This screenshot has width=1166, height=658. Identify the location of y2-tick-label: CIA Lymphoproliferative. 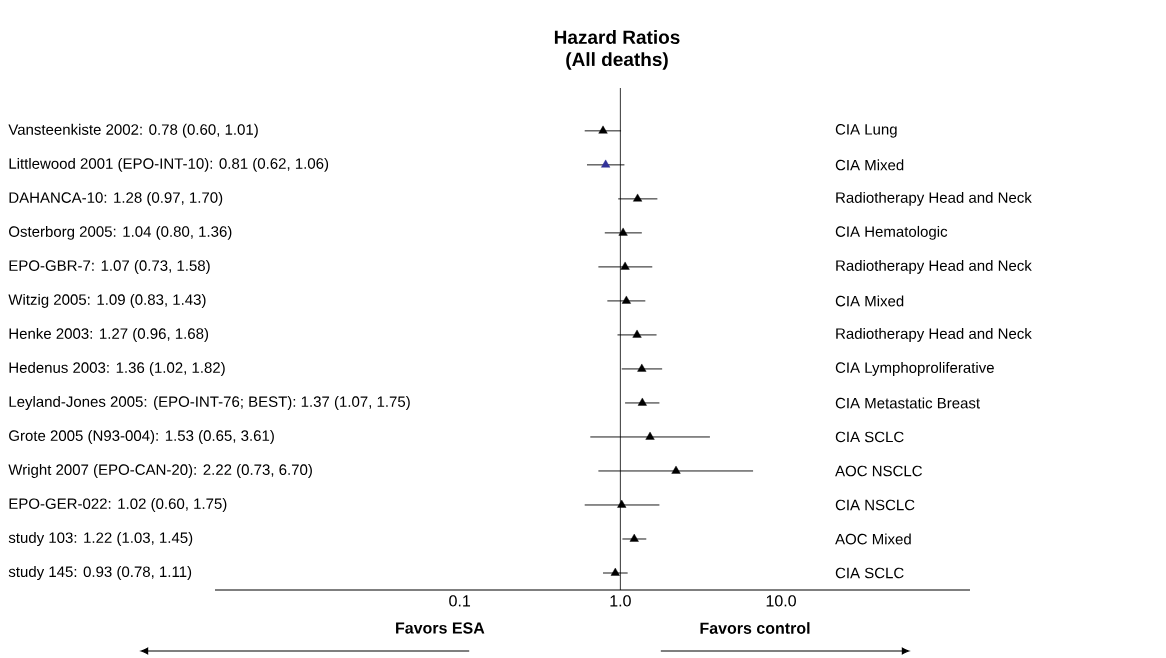
(914, 368).